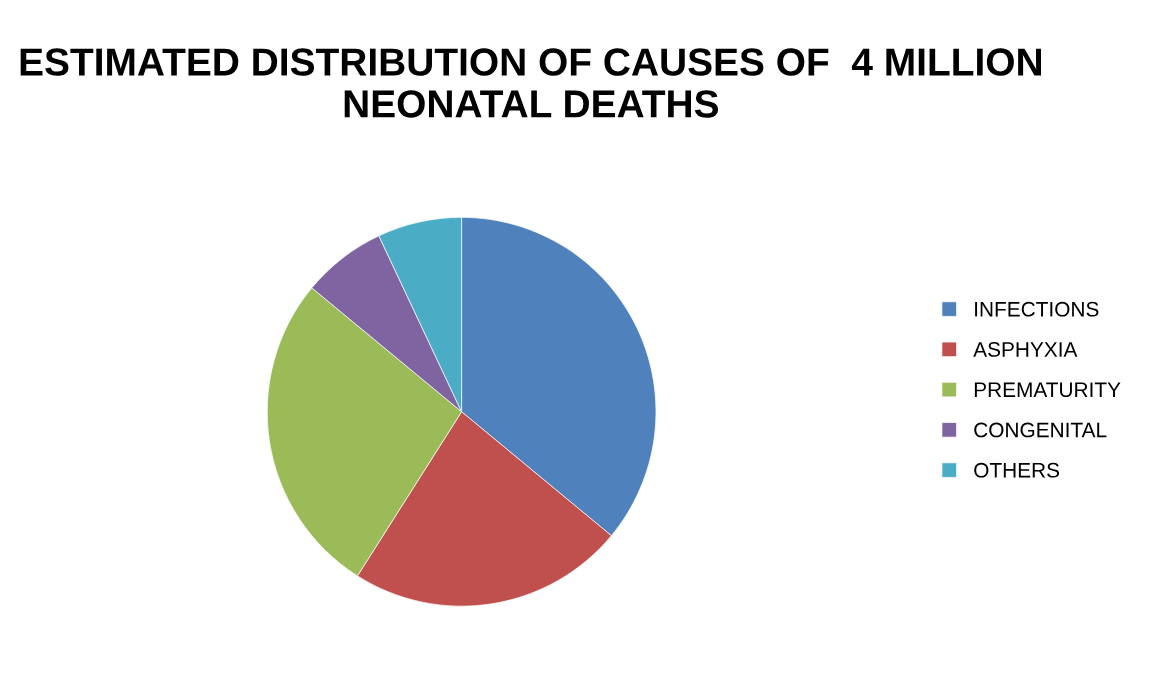 The image size is (1154, 675). I want to click on legend-label: CONGENITAL, so click(1040, 430).